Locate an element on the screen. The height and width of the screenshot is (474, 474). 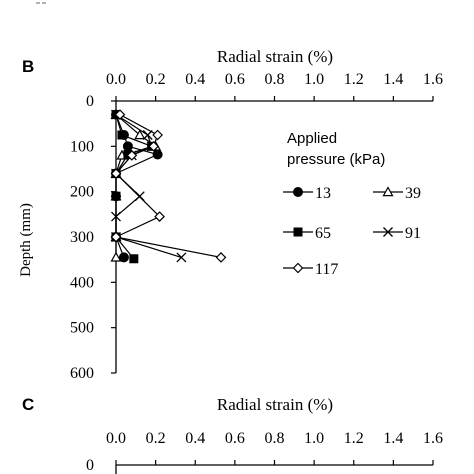
y-tick-labels-b: 0 100 200 300 400 500 600 is located at coordinates (82, 237).